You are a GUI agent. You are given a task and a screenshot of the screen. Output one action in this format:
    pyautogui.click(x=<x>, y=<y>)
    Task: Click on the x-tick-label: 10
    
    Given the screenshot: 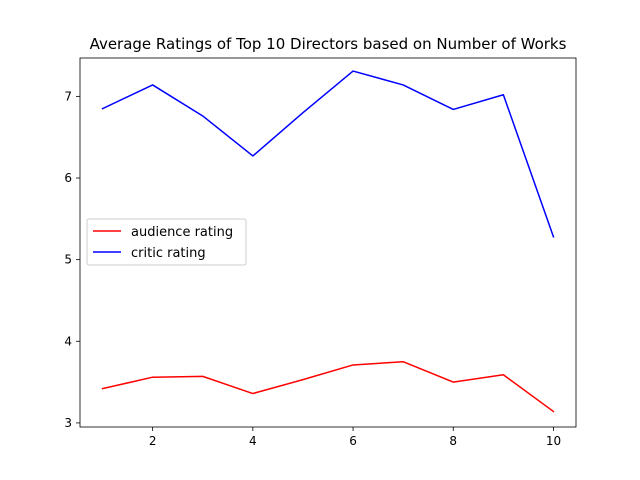 What is the action you would take?
    pyautogui.click(x=553, y=441)
    